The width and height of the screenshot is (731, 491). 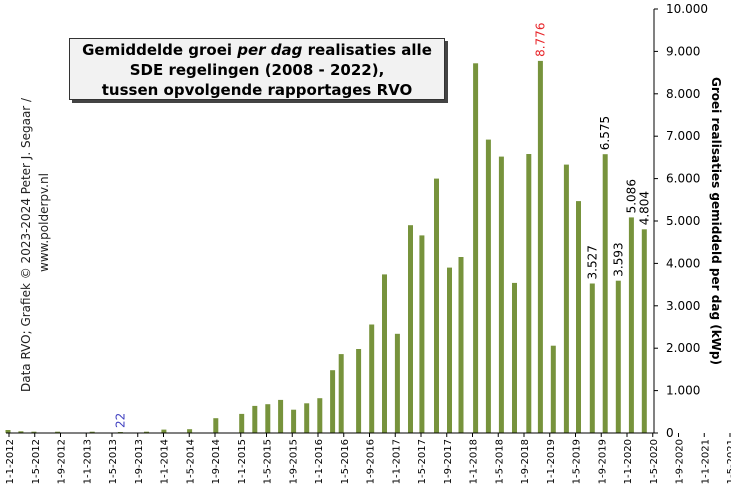 What do you see at coordinates (44, 222) in the screenshot?
I see `credit-line-2: www.polderpv.nl` at bounding box center [44, 222].